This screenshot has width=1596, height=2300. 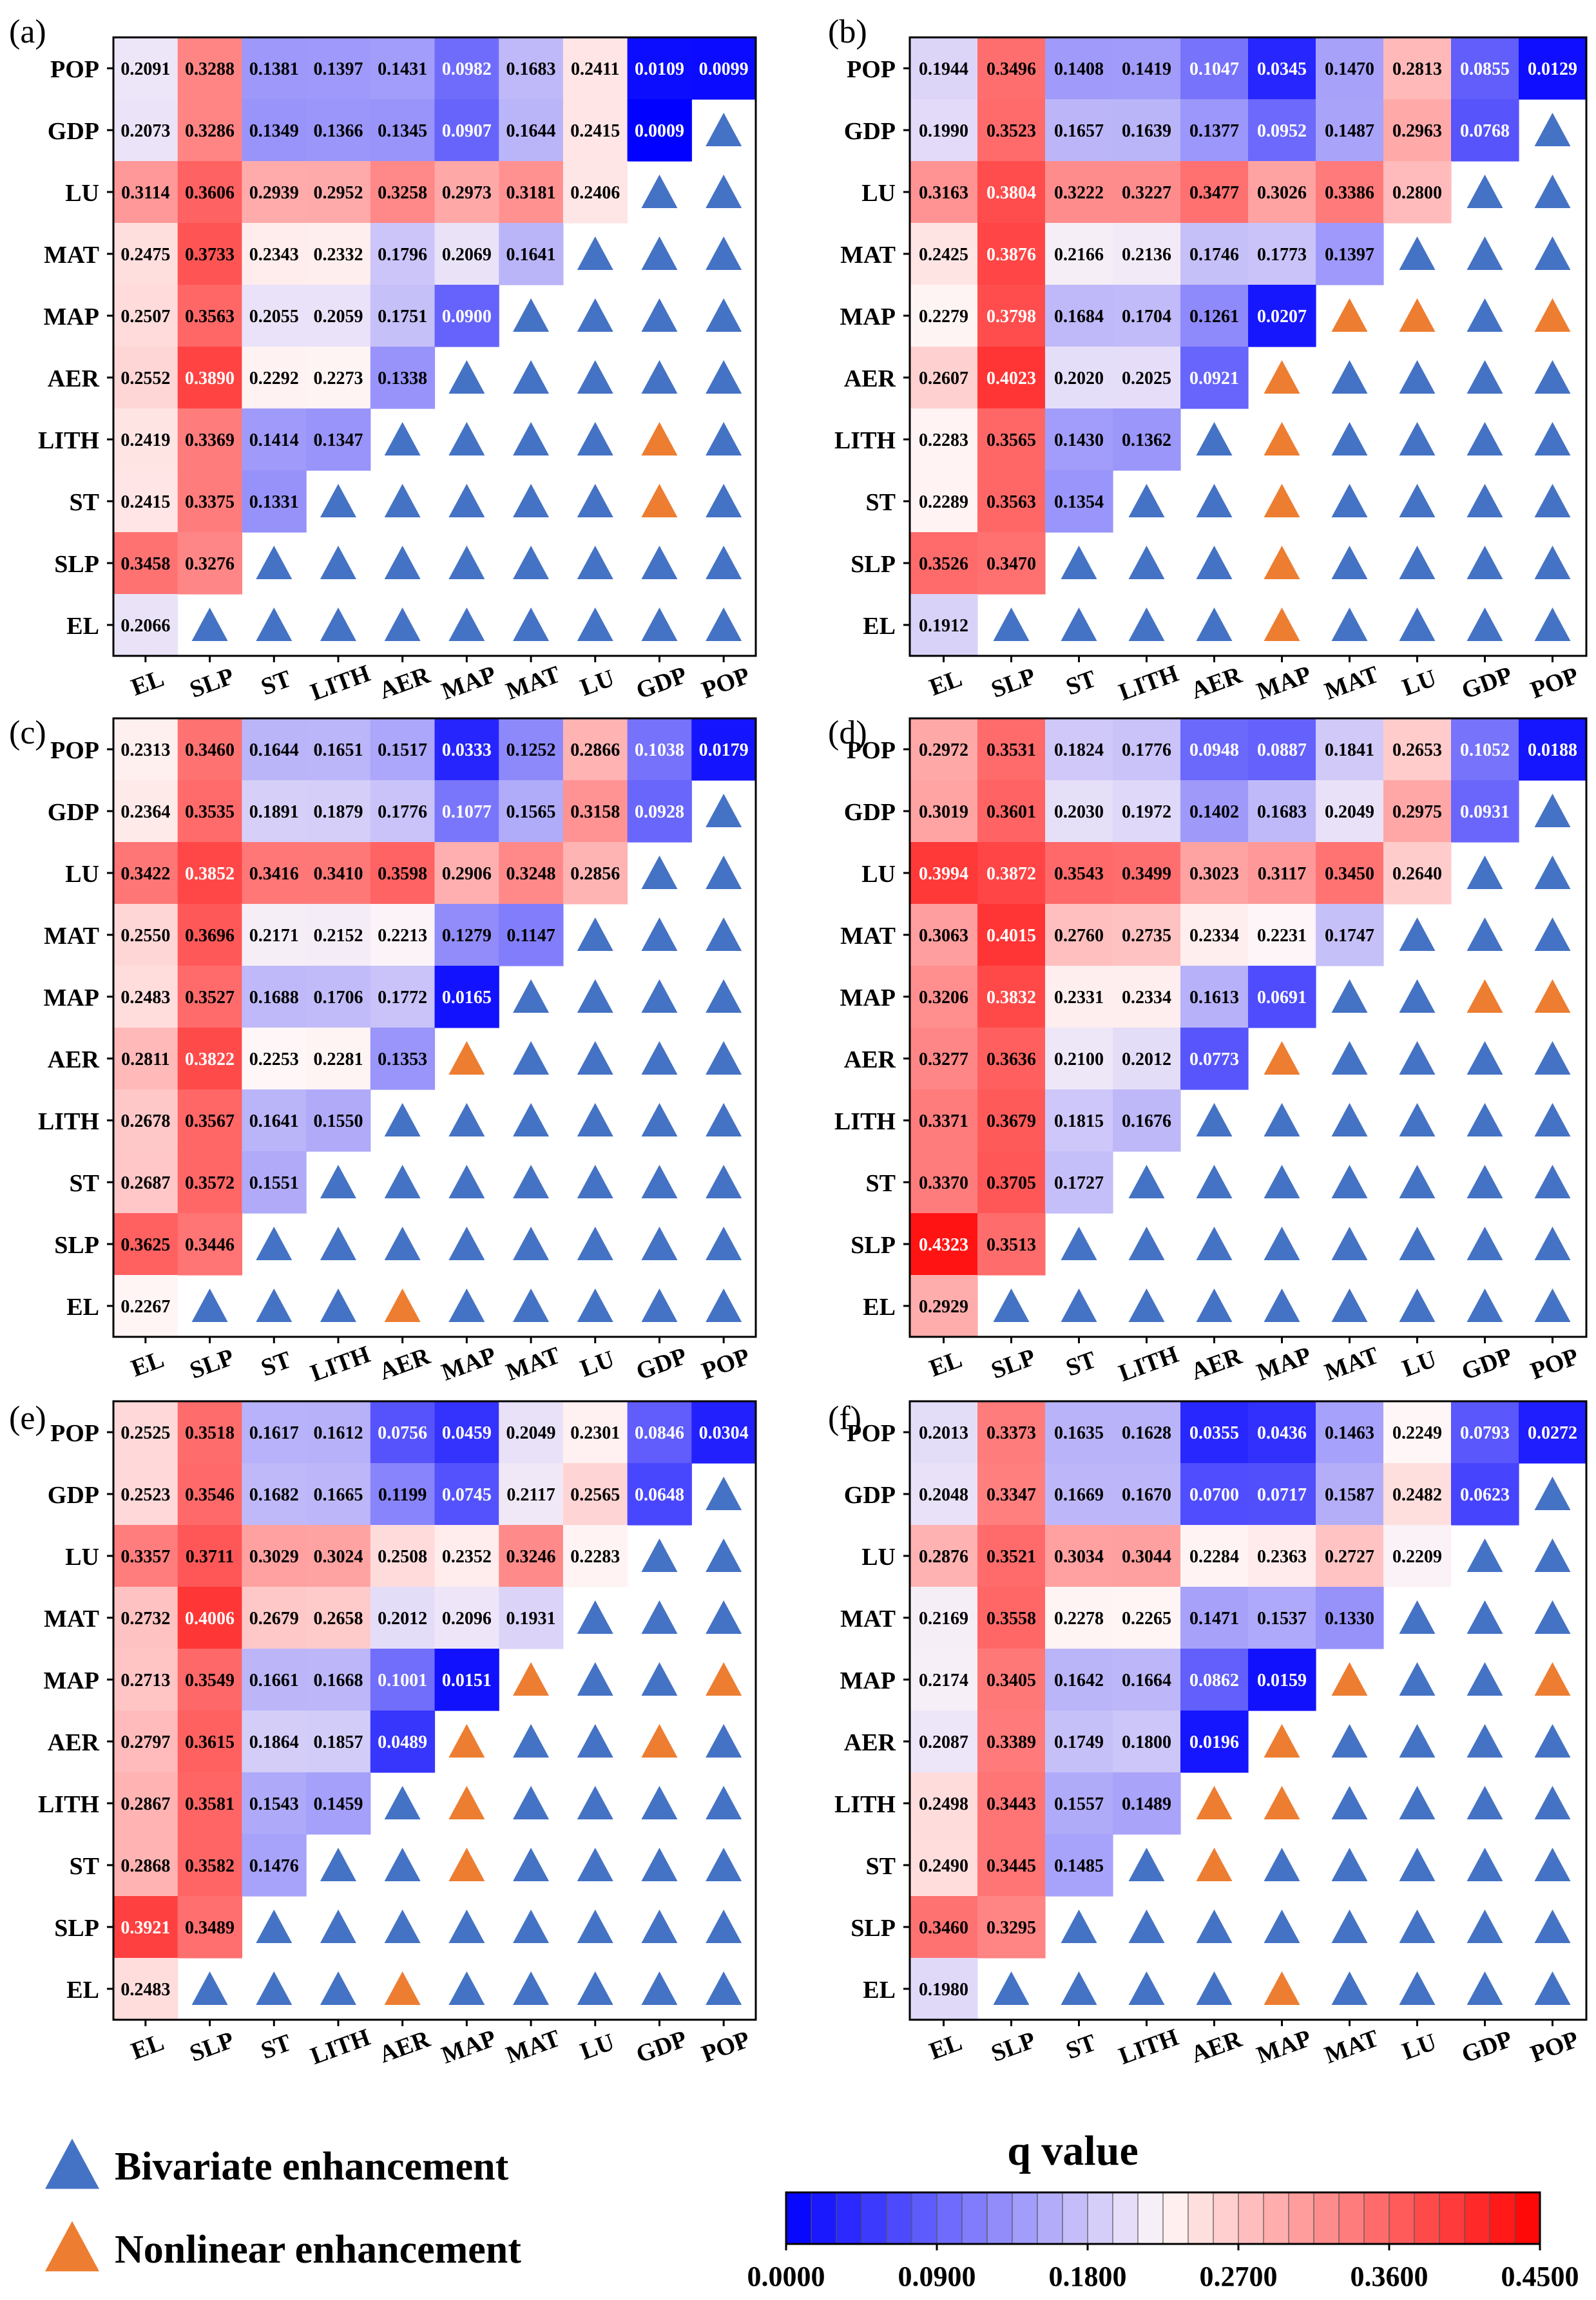 What do you see at coordinates (82, 1558) in the screenshot?
I see `row-label-lu: LU` at bounding box center [82, 1558].